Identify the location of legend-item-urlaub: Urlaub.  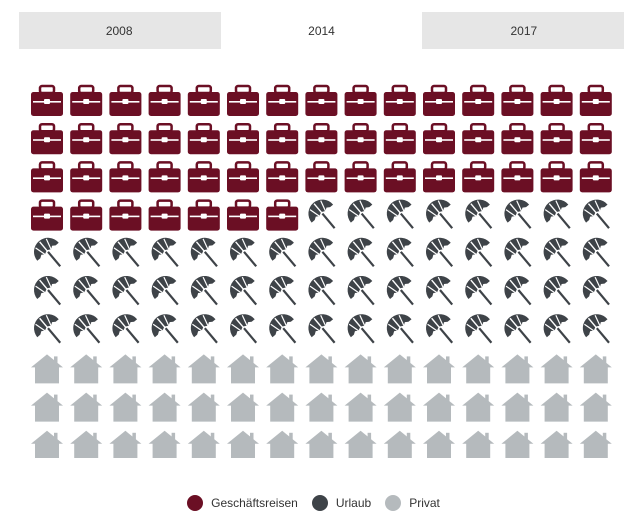
(341, 503).